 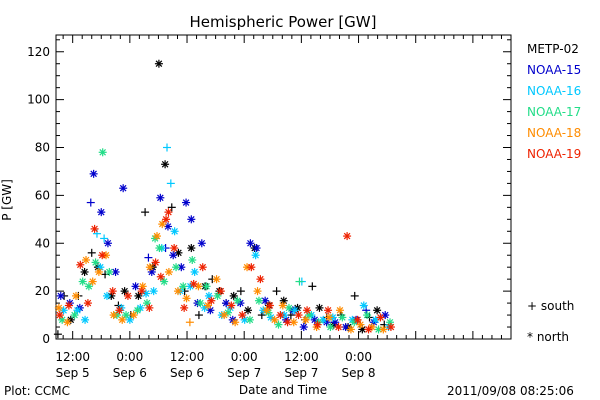 What do you see at coordinates (46, 339) in the screenshot?
I see `y-tick-label: 0` at bounding box center [46, 339].